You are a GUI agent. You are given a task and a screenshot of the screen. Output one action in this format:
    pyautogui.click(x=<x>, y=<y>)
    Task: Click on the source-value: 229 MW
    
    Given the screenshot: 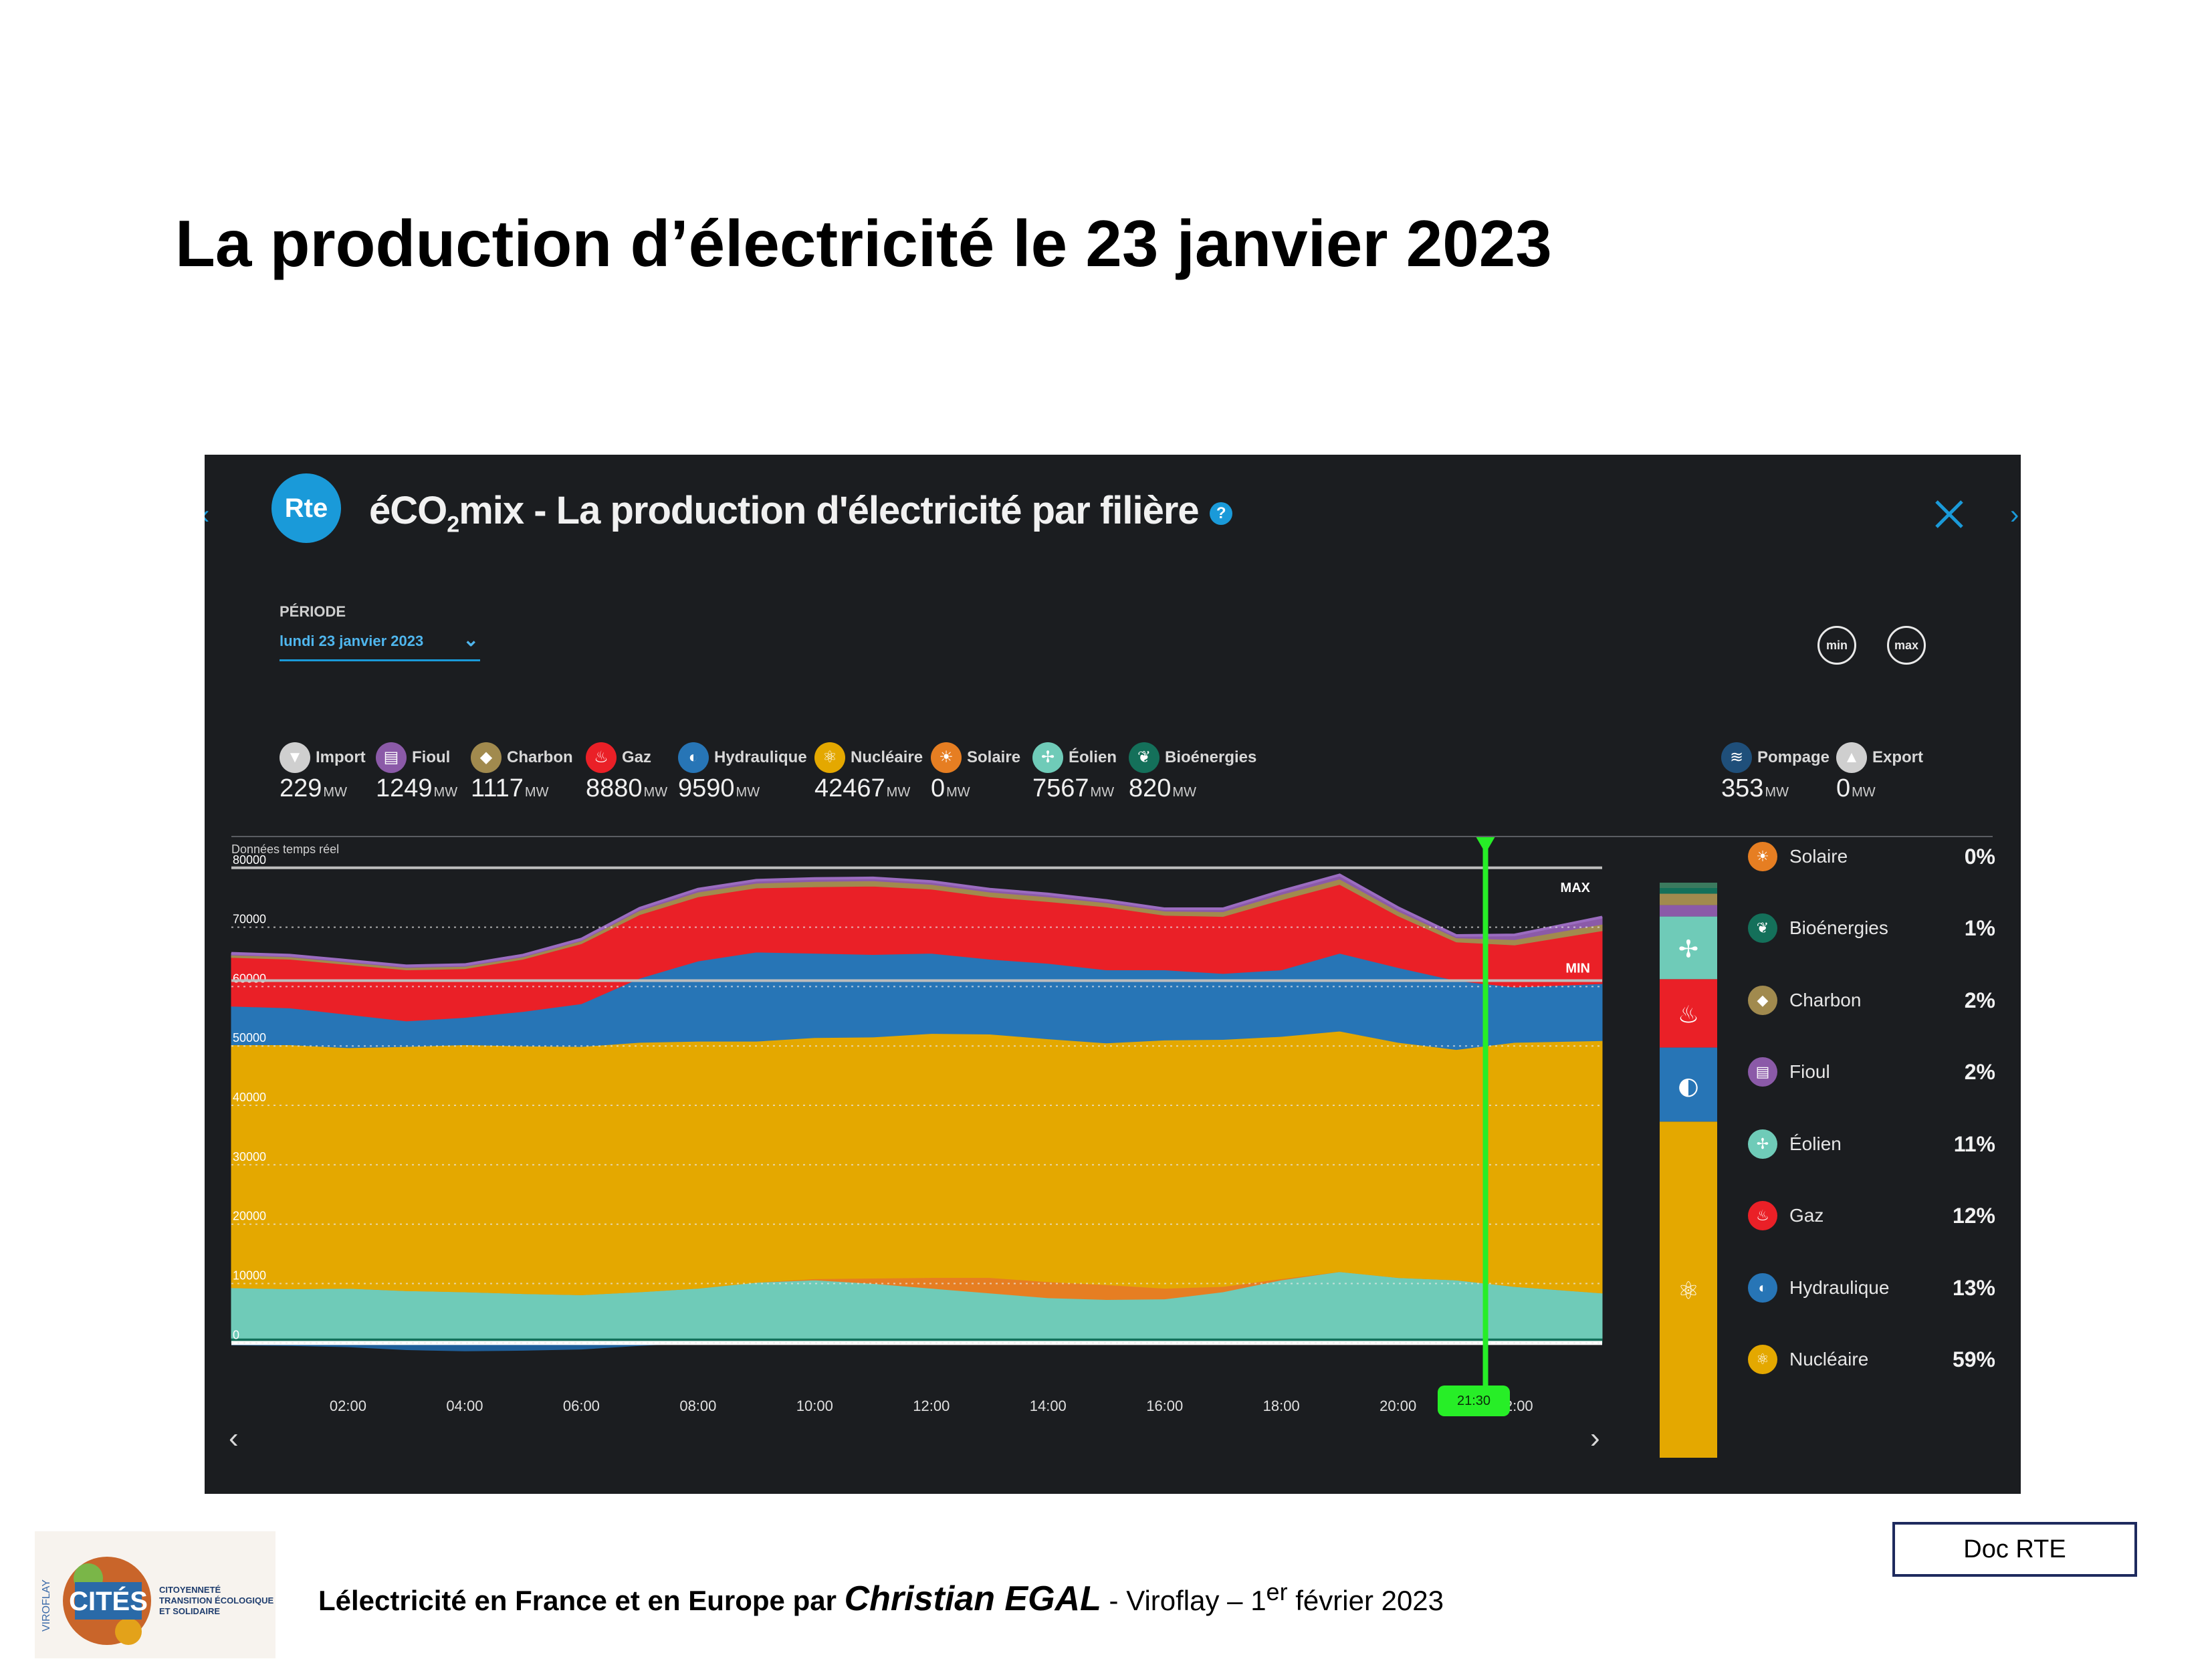 What is the action you would take?
    pyautogui.click(x=313, y=789)
    